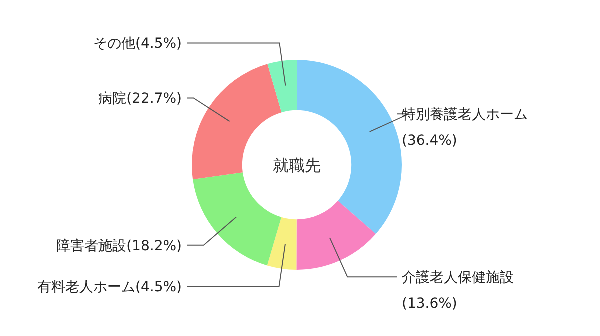 This screenshot has width=600, height=336. I want to click on slice-label: 介護老人保健施設, so click(458, 278).